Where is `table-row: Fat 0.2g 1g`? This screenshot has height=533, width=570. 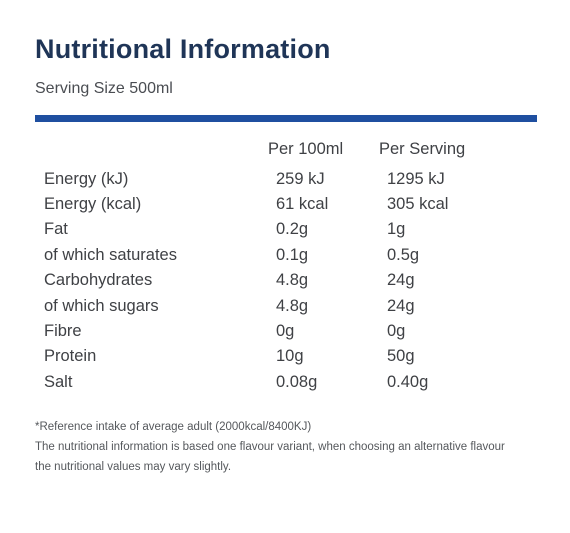
table-row: Fat 0.2g 1g is located at coordinates (285, 232).